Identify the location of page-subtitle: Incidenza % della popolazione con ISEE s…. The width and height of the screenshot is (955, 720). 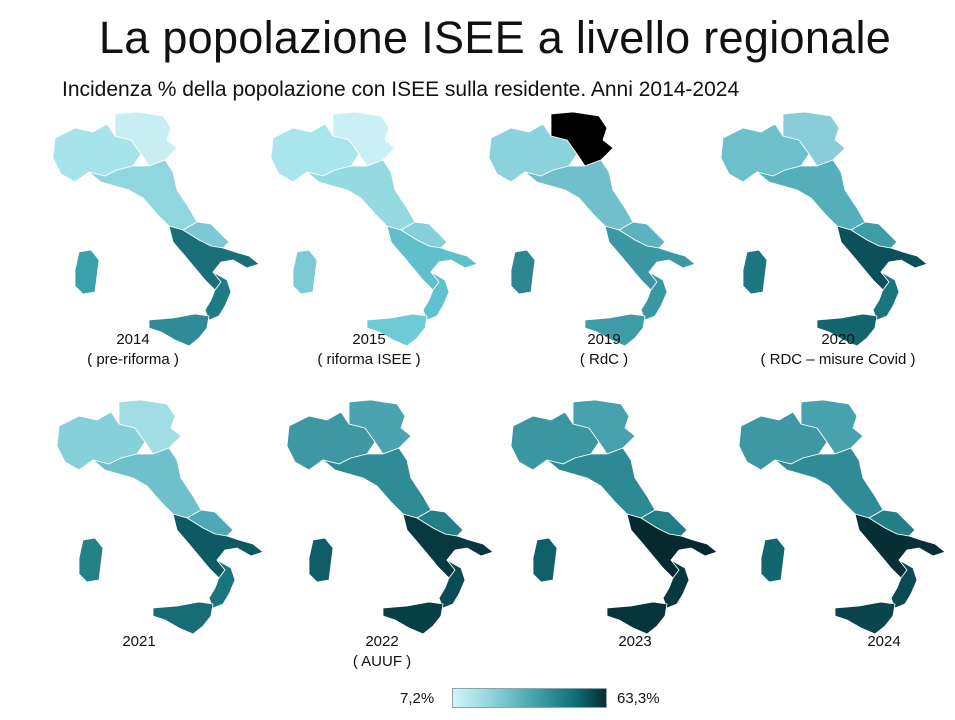
(401, 89).